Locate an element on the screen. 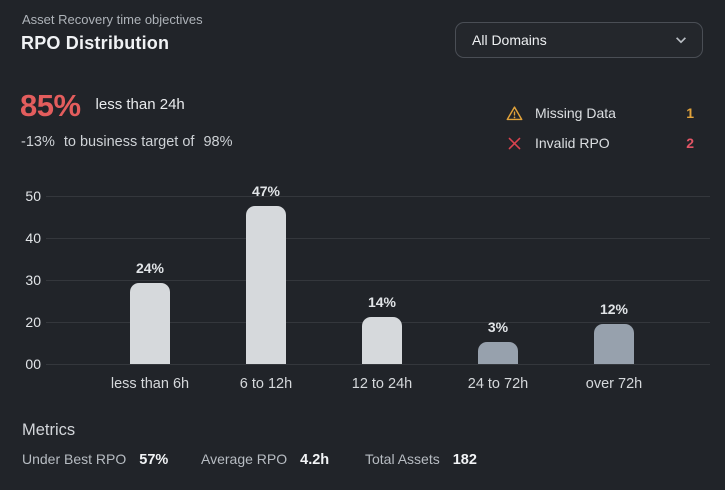  metric-average-rpo: Average RPO 4.2h is located at coordinates (265, 459).